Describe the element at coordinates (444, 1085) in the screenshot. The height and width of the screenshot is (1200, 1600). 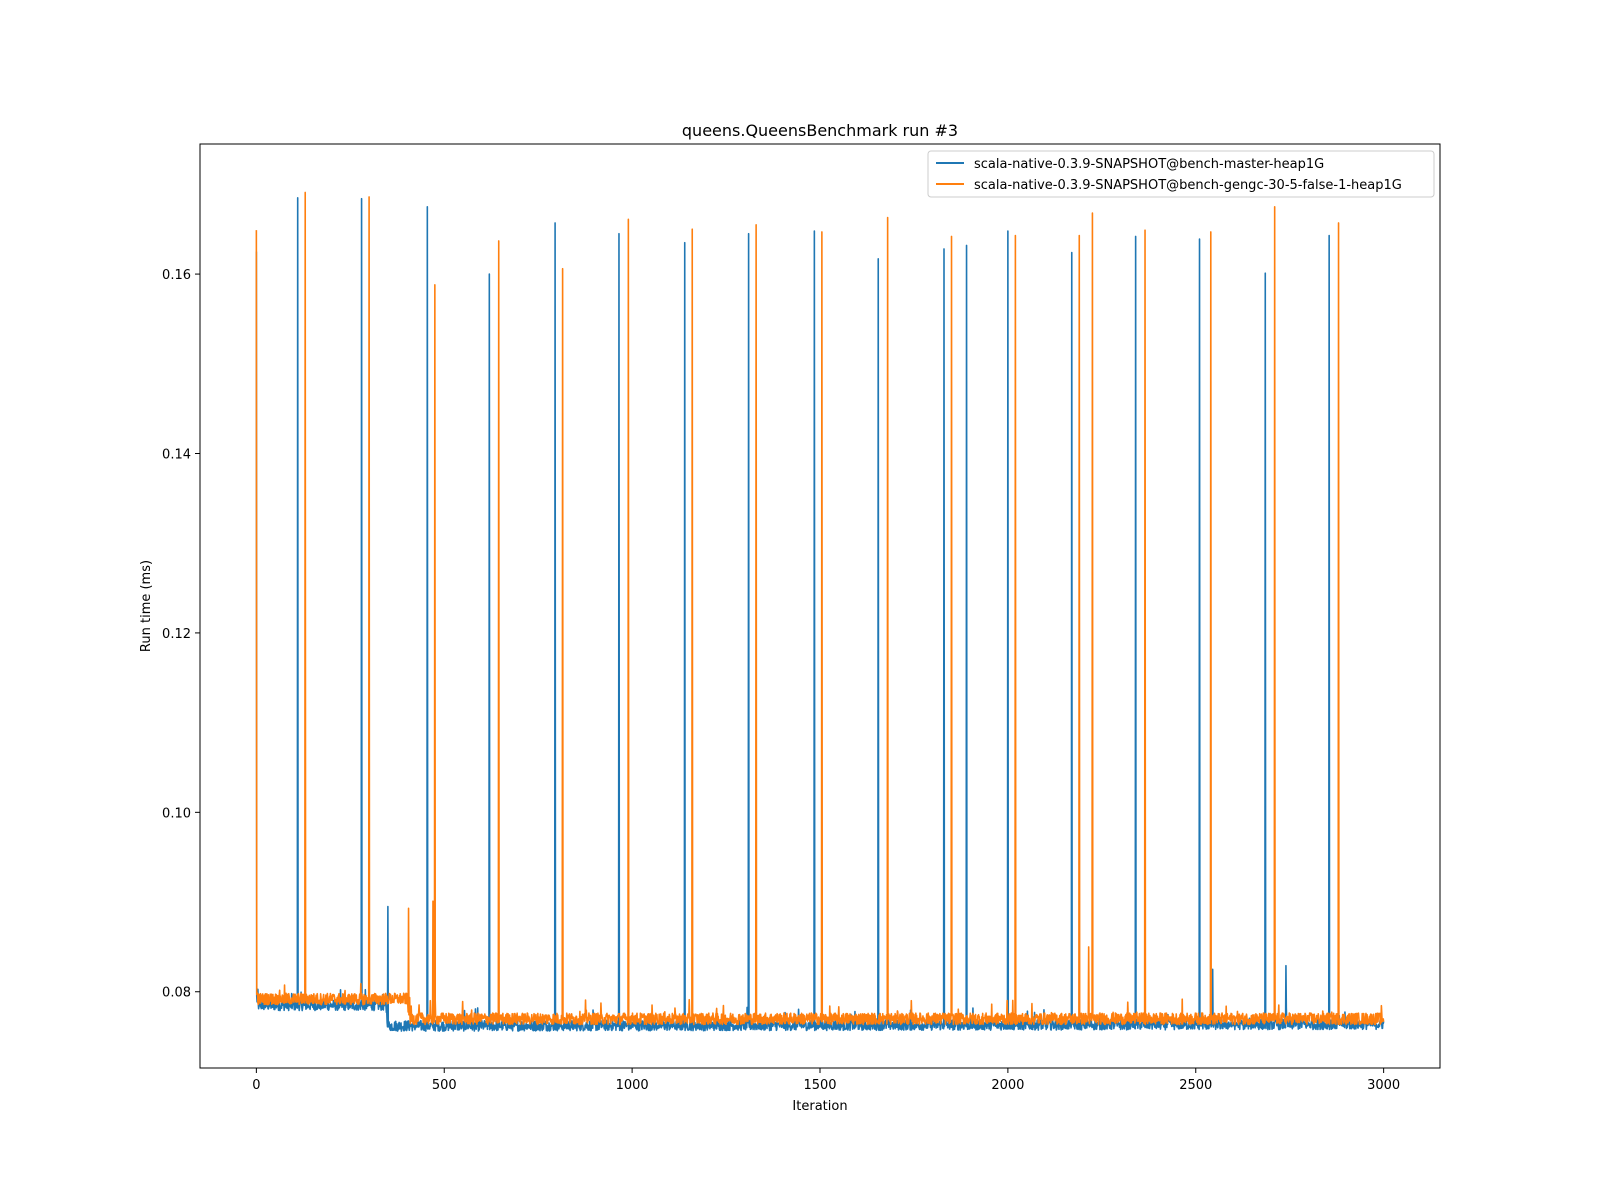
I see `x-tick-label: 500` at that location.